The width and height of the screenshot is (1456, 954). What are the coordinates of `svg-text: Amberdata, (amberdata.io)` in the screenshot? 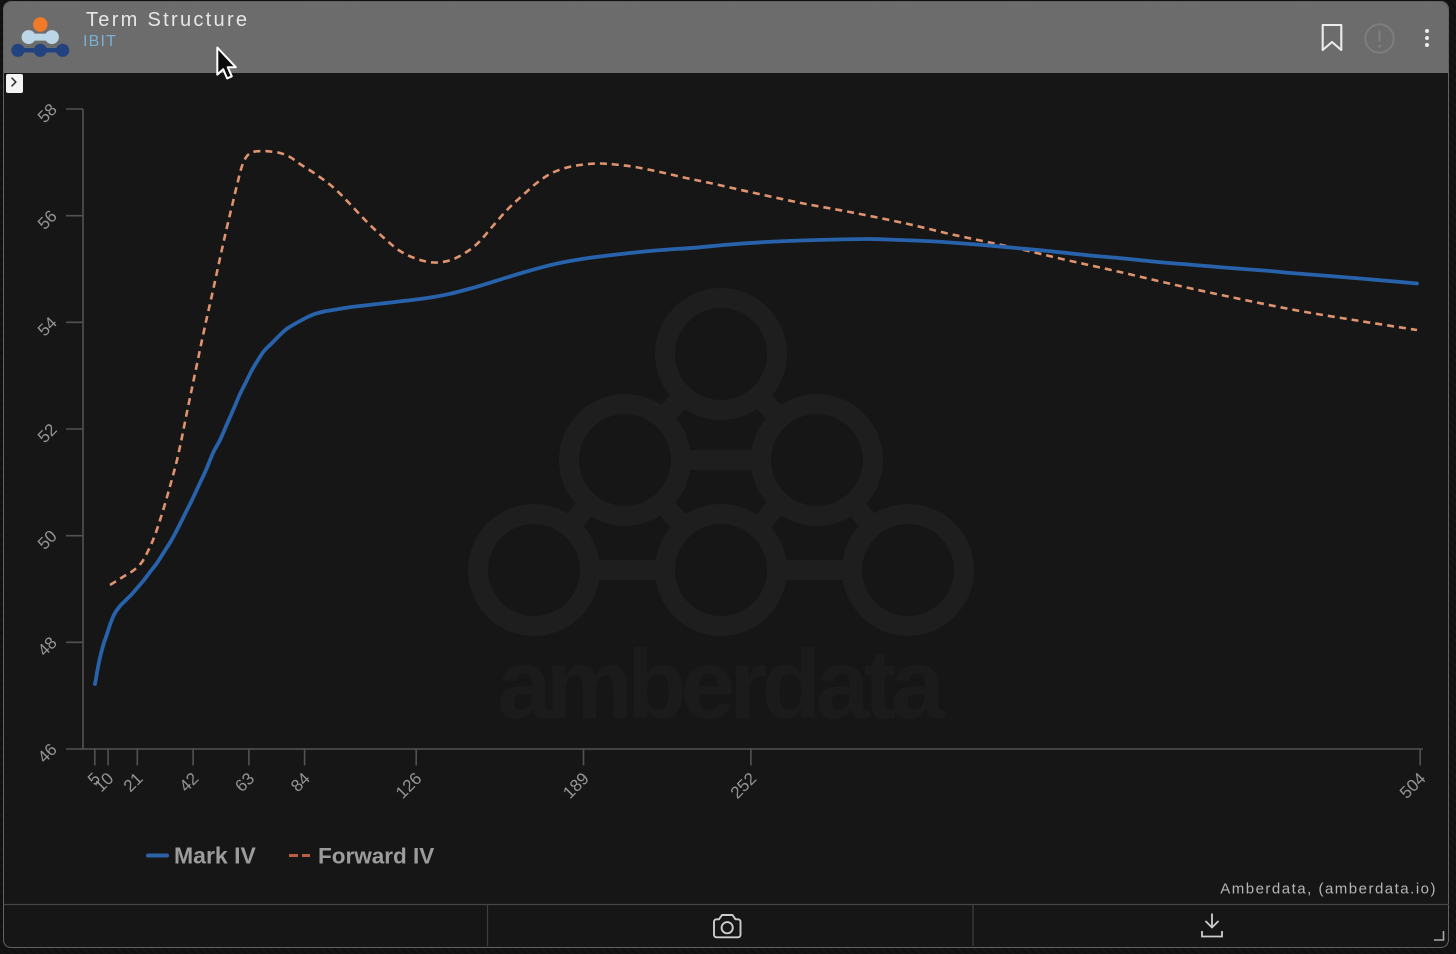 It's located at (1328, 889).